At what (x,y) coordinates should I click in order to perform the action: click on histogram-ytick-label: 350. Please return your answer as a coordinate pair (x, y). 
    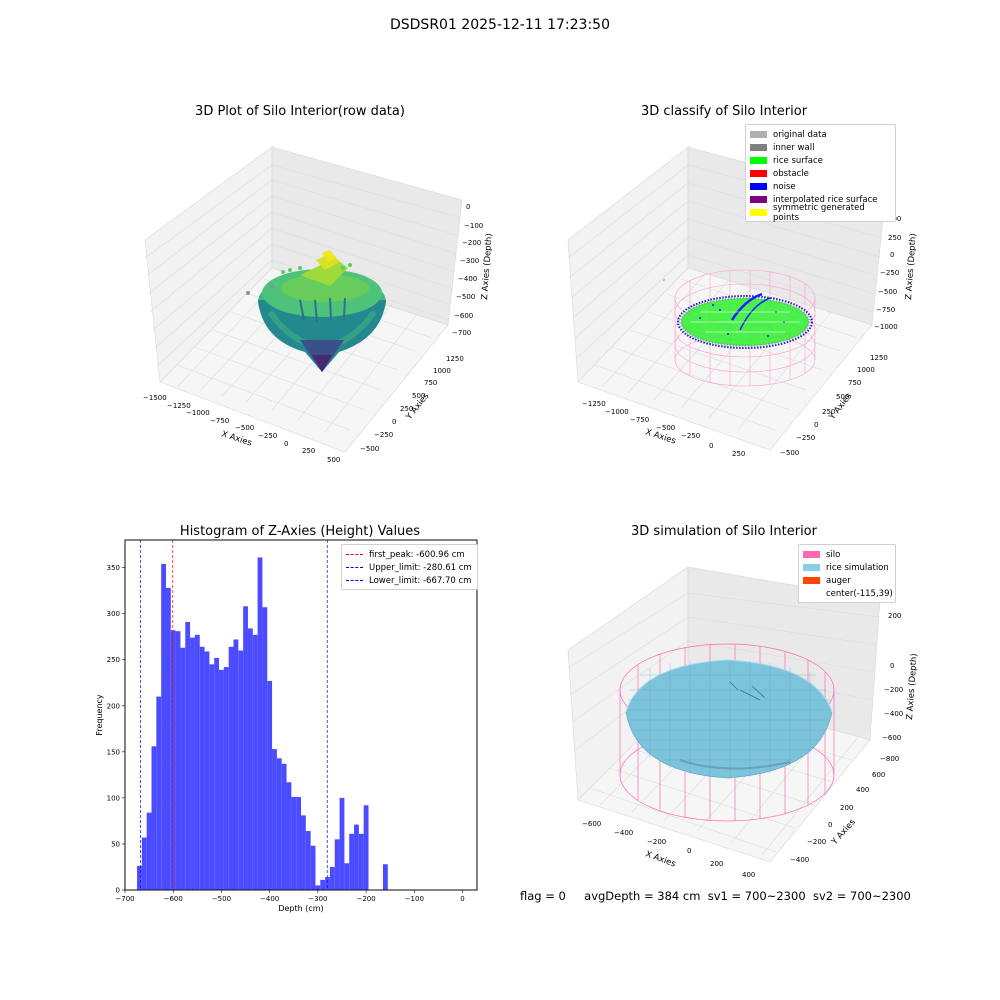
    Looking at the image, I should click on (113, 568).